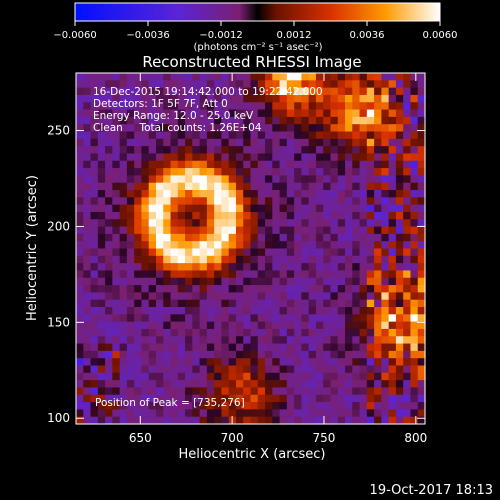  What do you see at coordinates (160, 104) in the screenshot?
I see `annotation-detectors: Detectors: 1F 5F 7F, Att 0` at bounding box center [160, 104].